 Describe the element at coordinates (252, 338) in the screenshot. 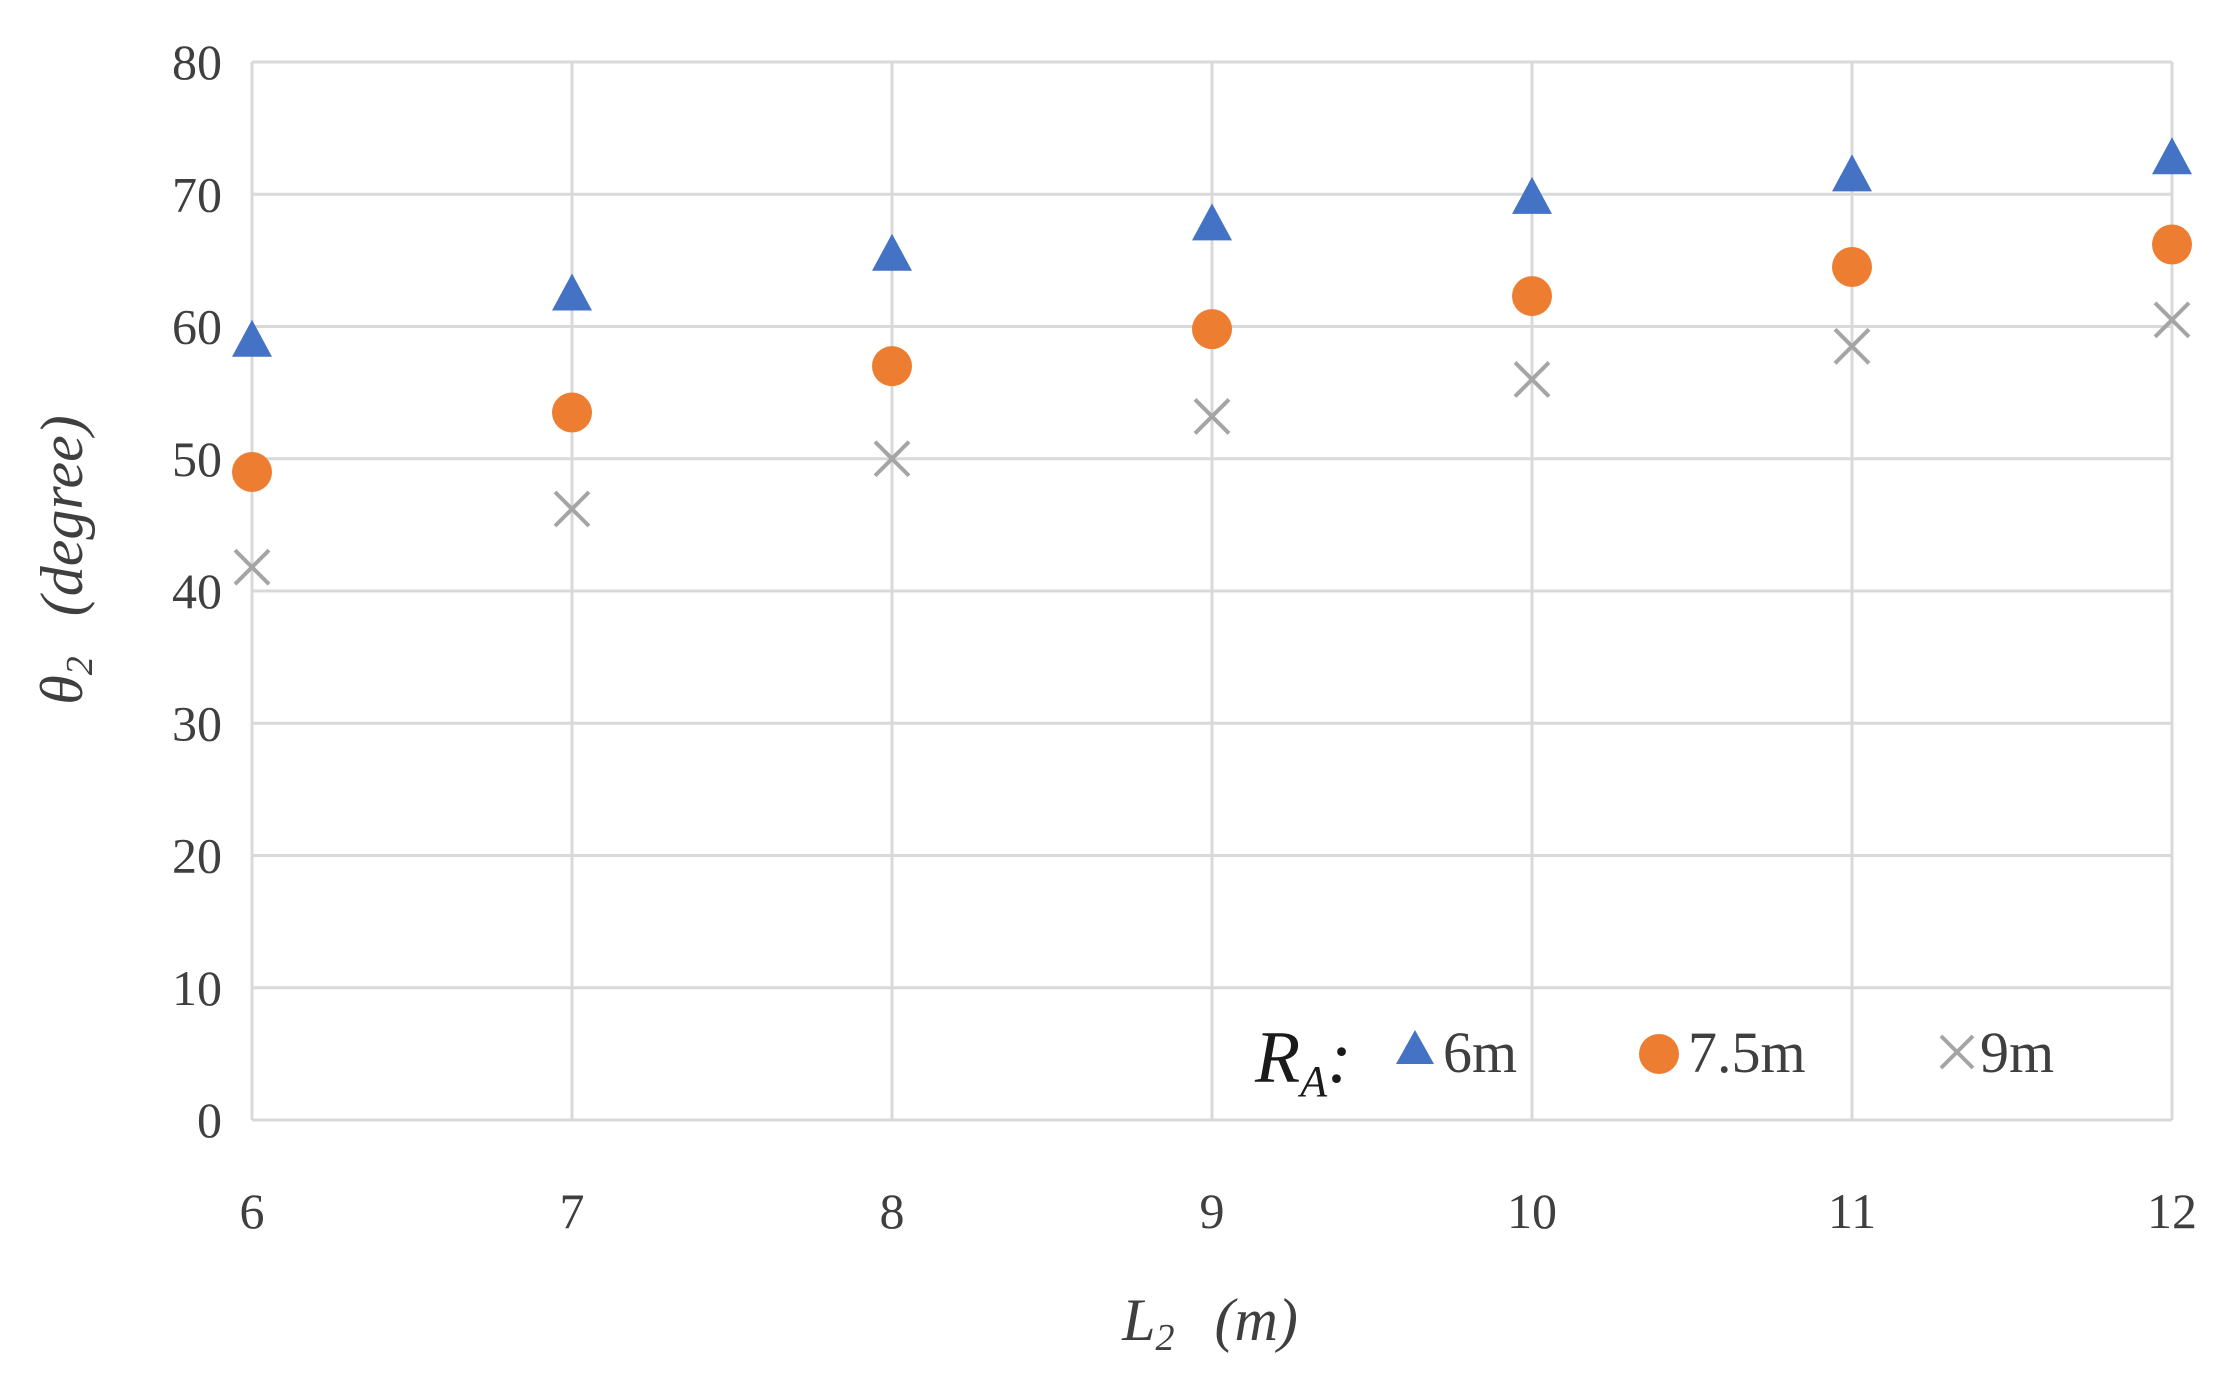

I see `point-6m-x6` at that location.